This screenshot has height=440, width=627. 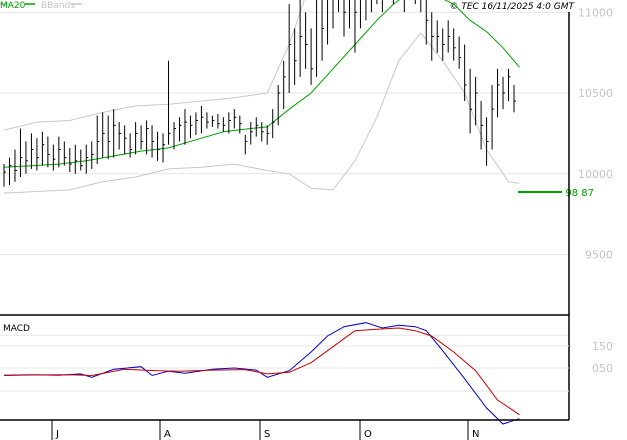 What do you see at coordinates (602, 368) in the screenshot?
I see `macd-tick-label: 050` at bounding box center [602, 368].